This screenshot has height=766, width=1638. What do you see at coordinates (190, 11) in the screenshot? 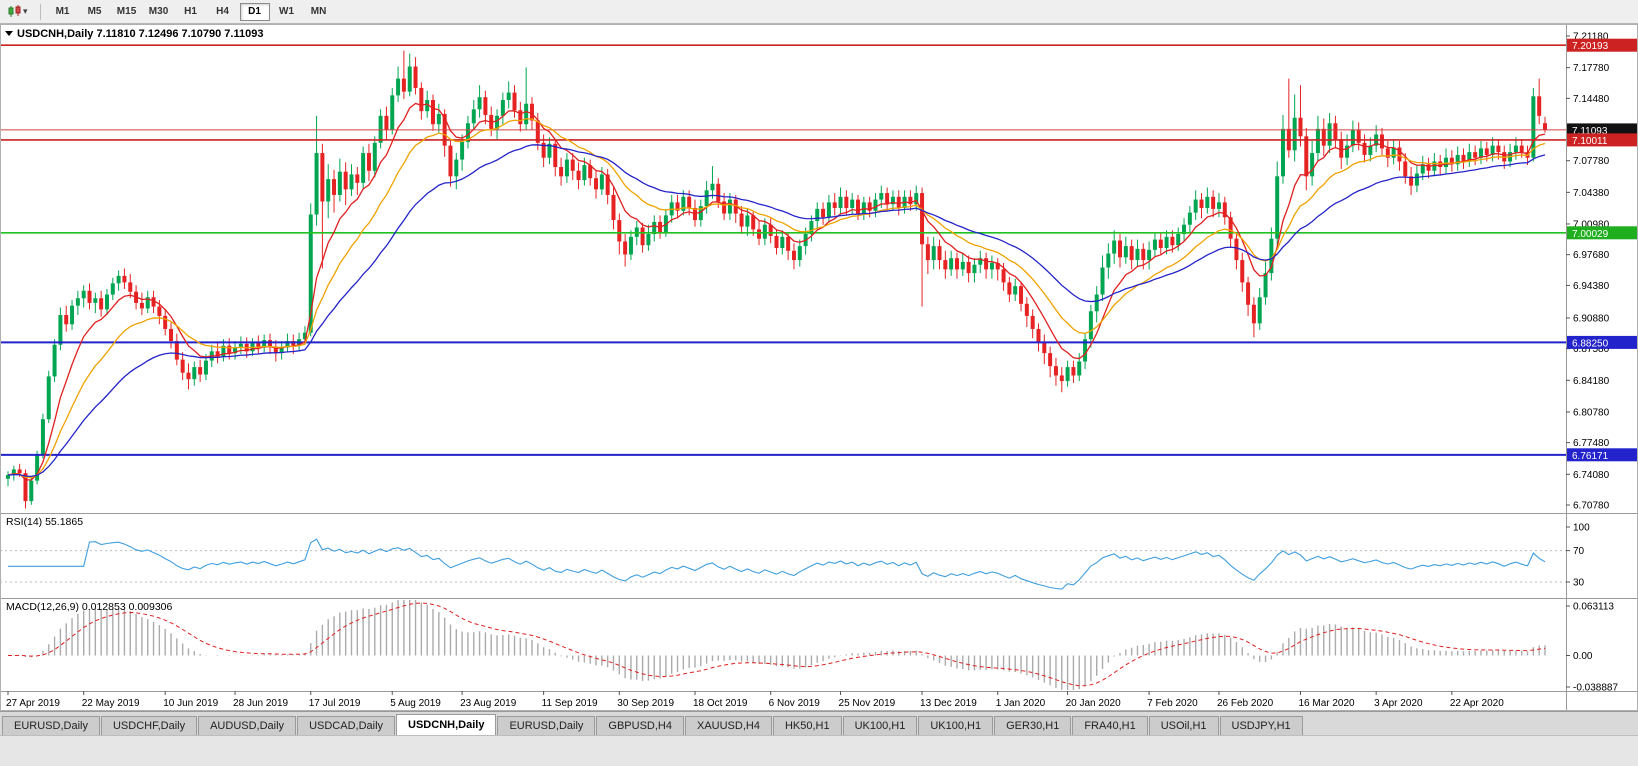
I see `timeframe-button-h1: H1` at bounding box center [190, 11].